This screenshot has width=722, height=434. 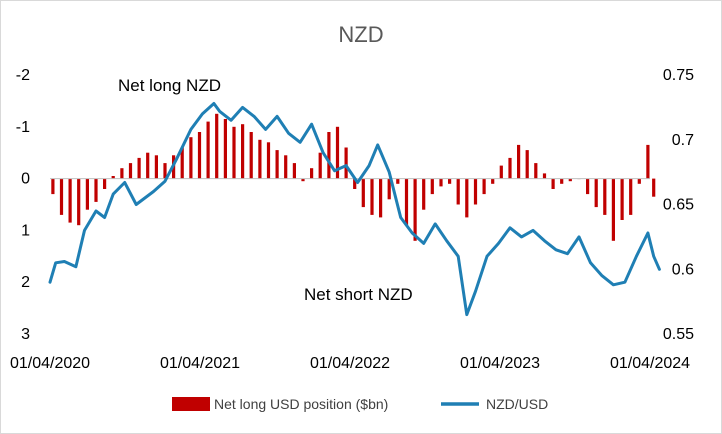 I want to click on left-tick-label: 2, so click(x=25, y=282).